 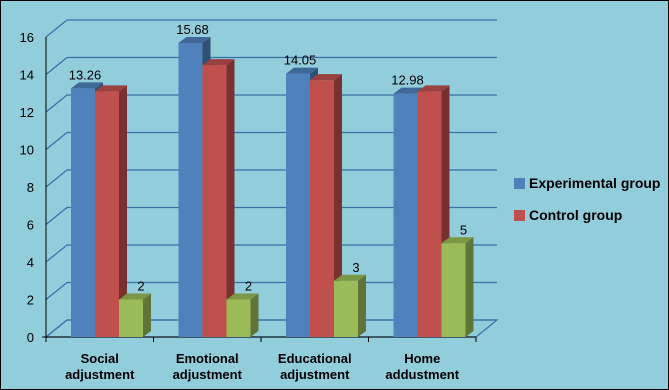 What do you see at coordinates (355, 267) in the screenshot?
I see `data-label: 3` at bounding box center [355, 267].